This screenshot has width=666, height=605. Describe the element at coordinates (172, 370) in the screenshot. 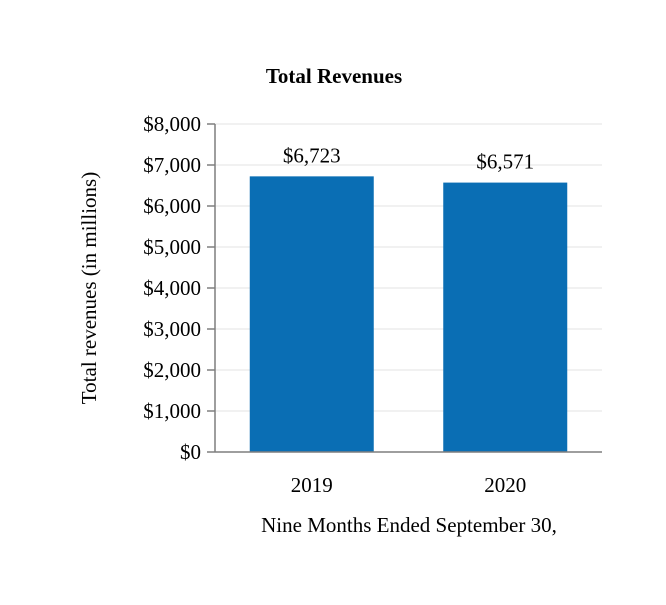

I see `y-tick-label: $2,000` at that location.